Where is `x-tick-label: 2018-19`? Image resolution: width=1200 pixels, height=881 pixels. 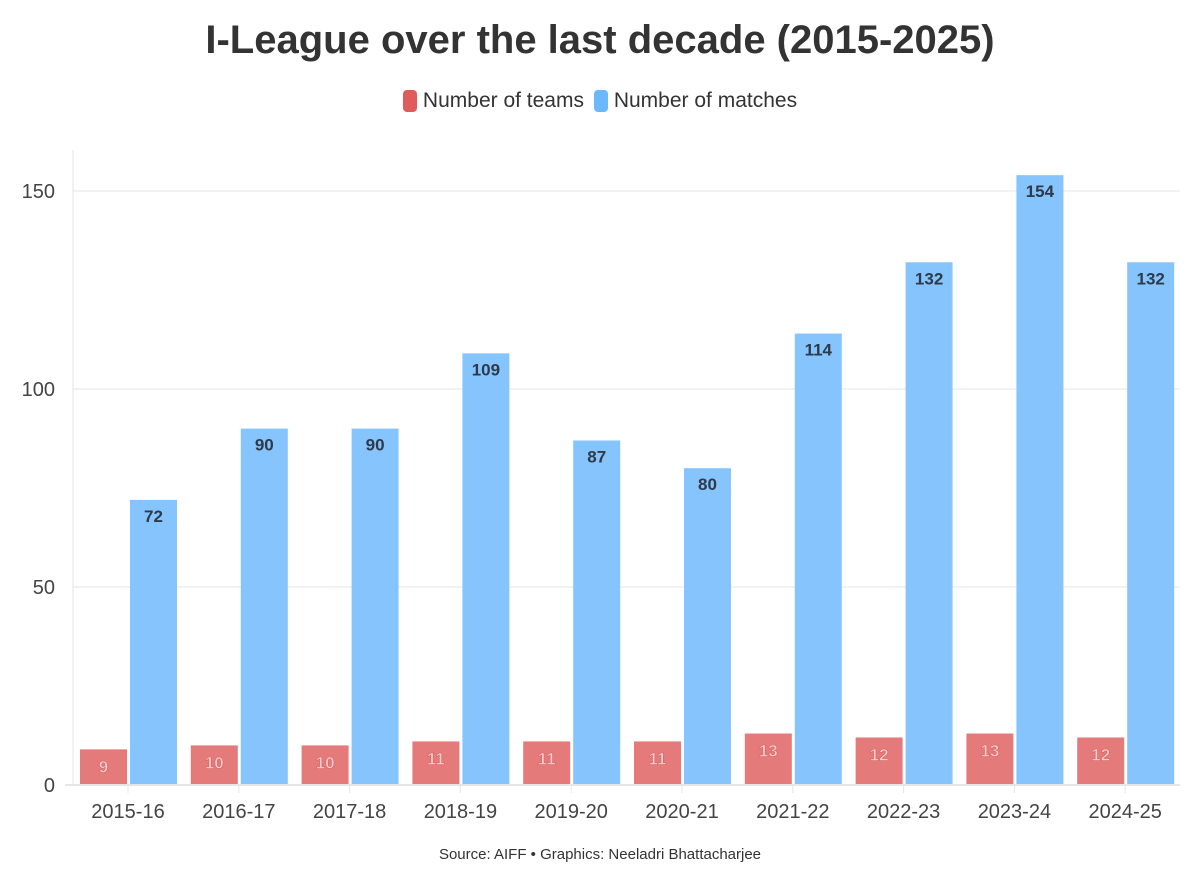
x-tick-label: 2018-19 is located at coordinates (460, 812).